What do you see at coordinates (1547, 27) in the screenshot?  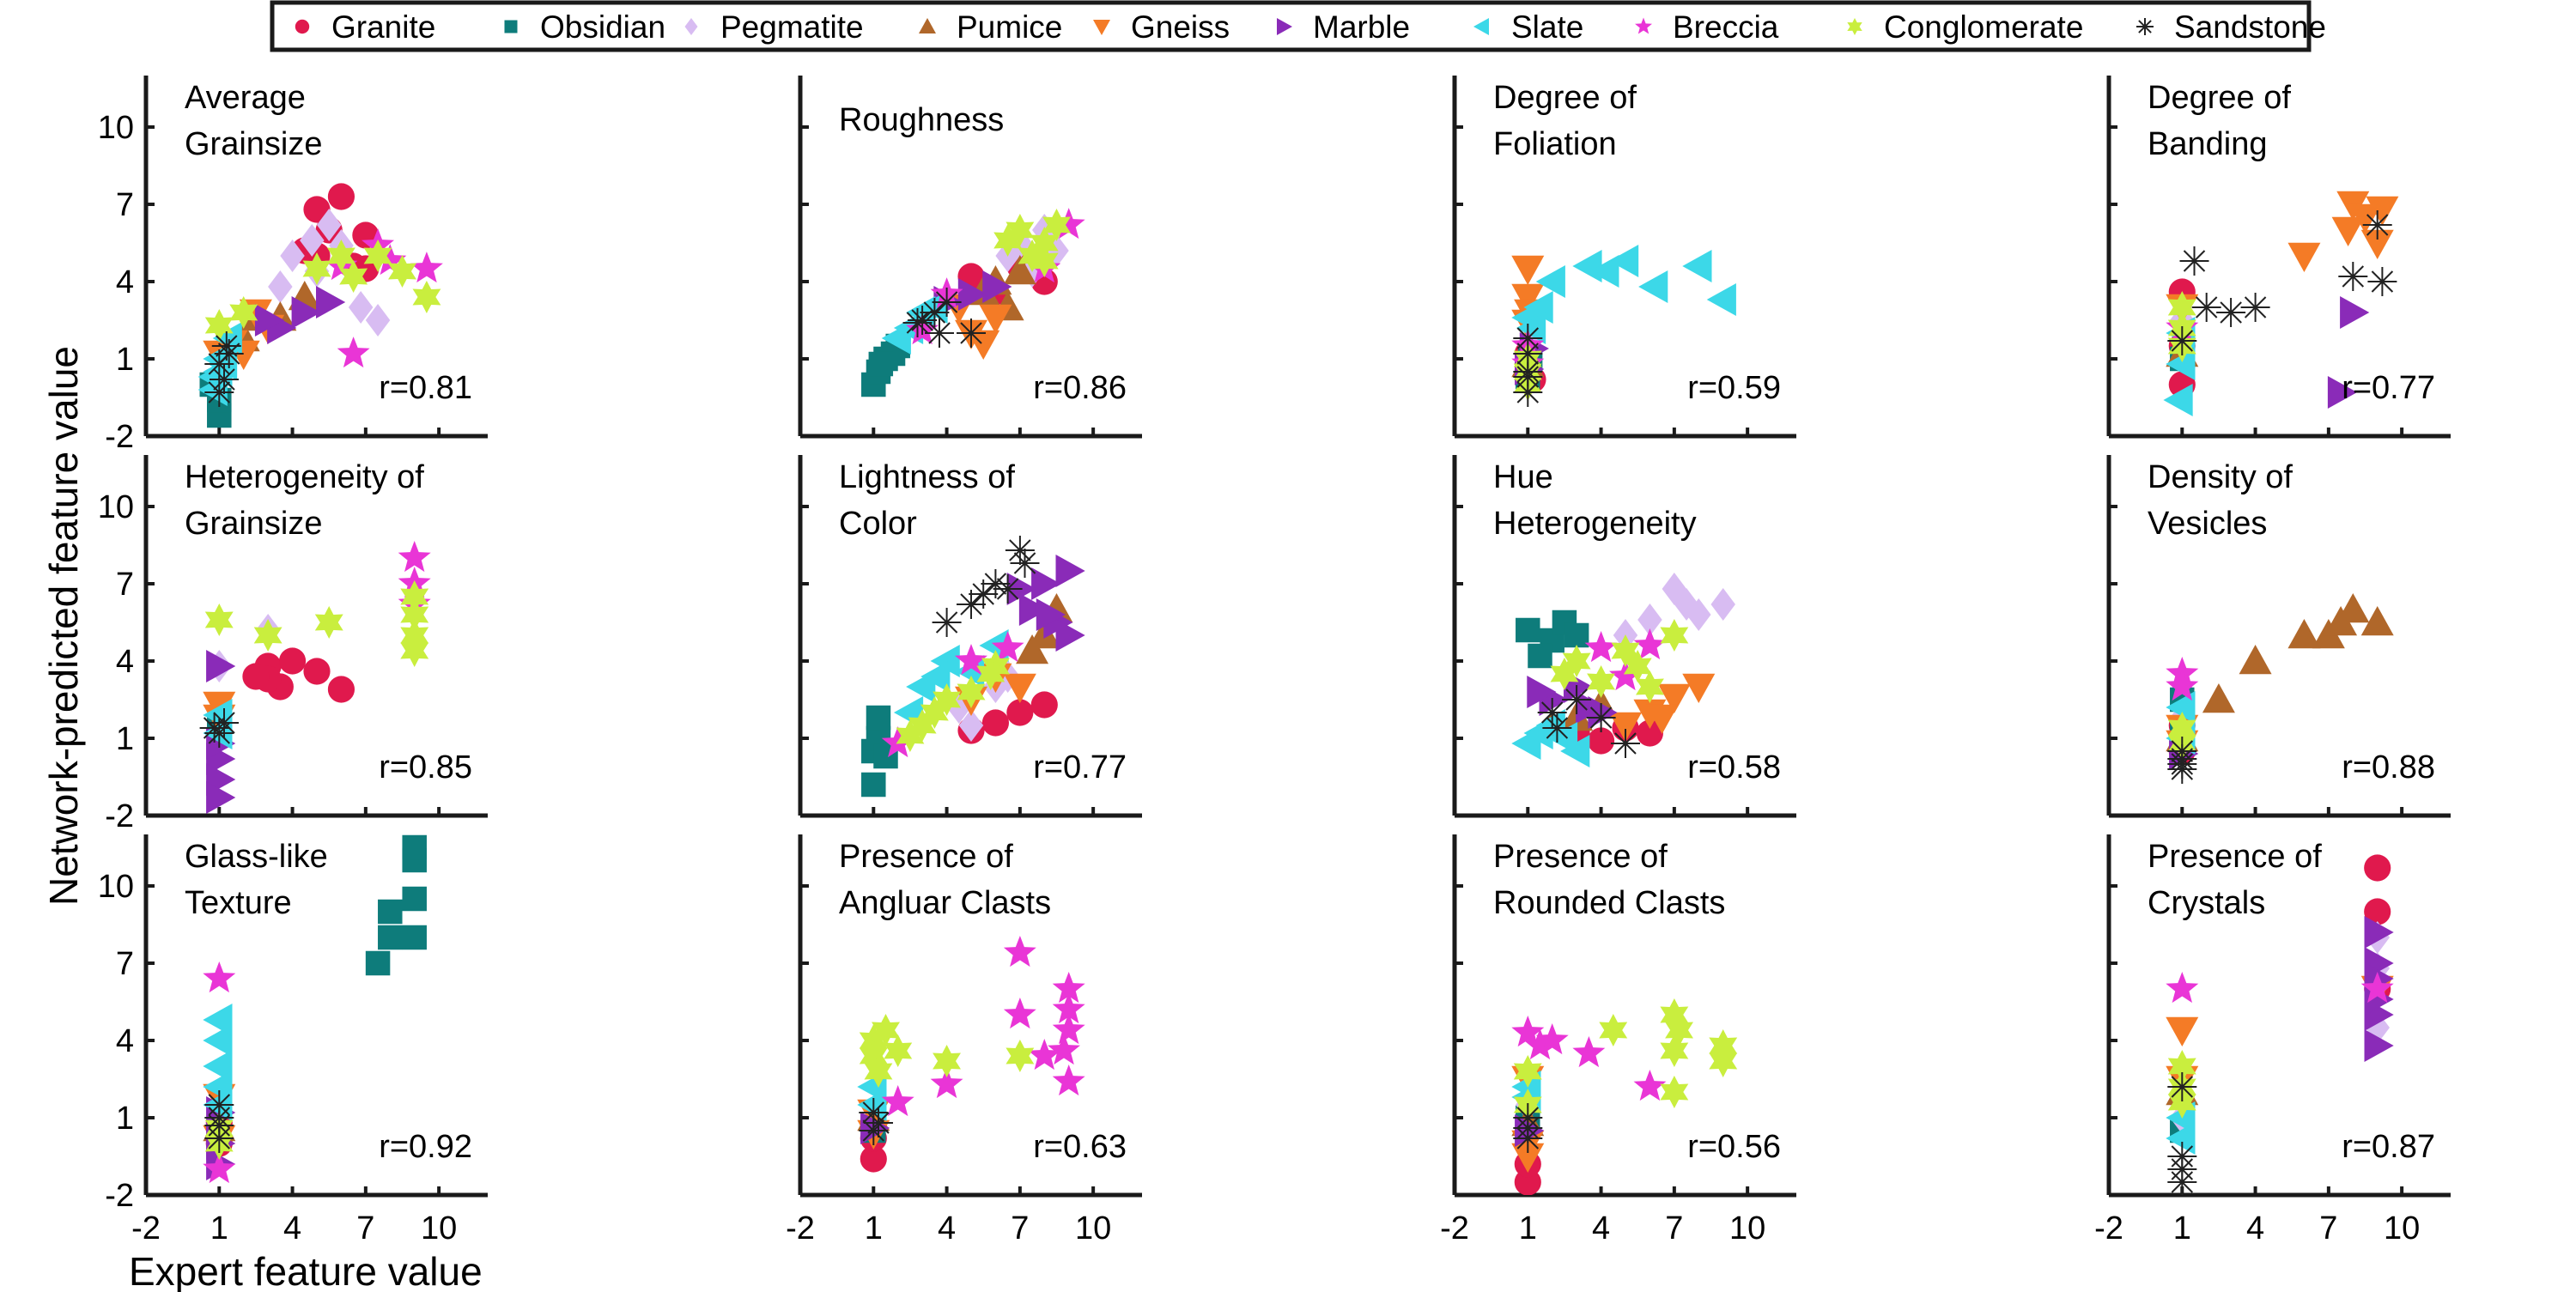 I see `legend-label-slate: Slate` at bounding box center [1547, 27].